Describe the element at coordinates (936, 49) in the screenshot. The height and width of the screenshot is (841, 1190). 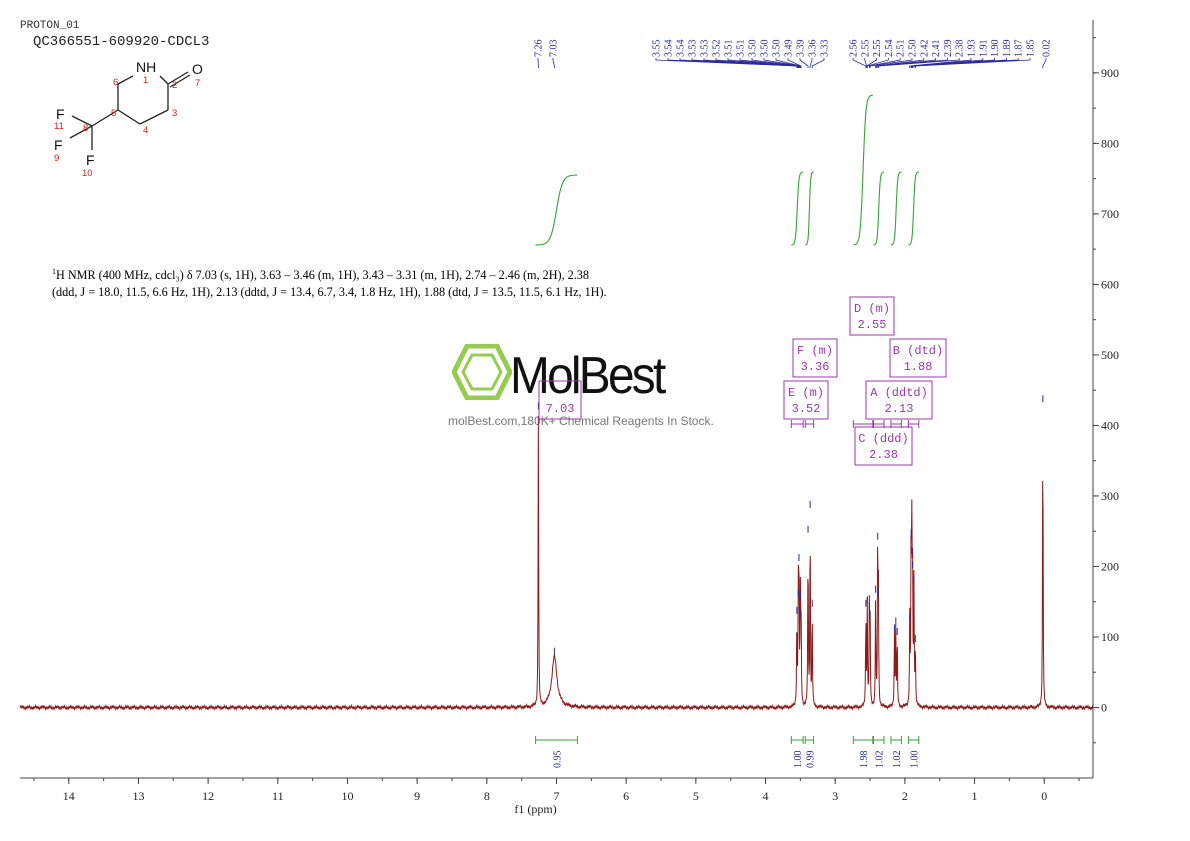
I see `peak-label: 2.41` at that location.